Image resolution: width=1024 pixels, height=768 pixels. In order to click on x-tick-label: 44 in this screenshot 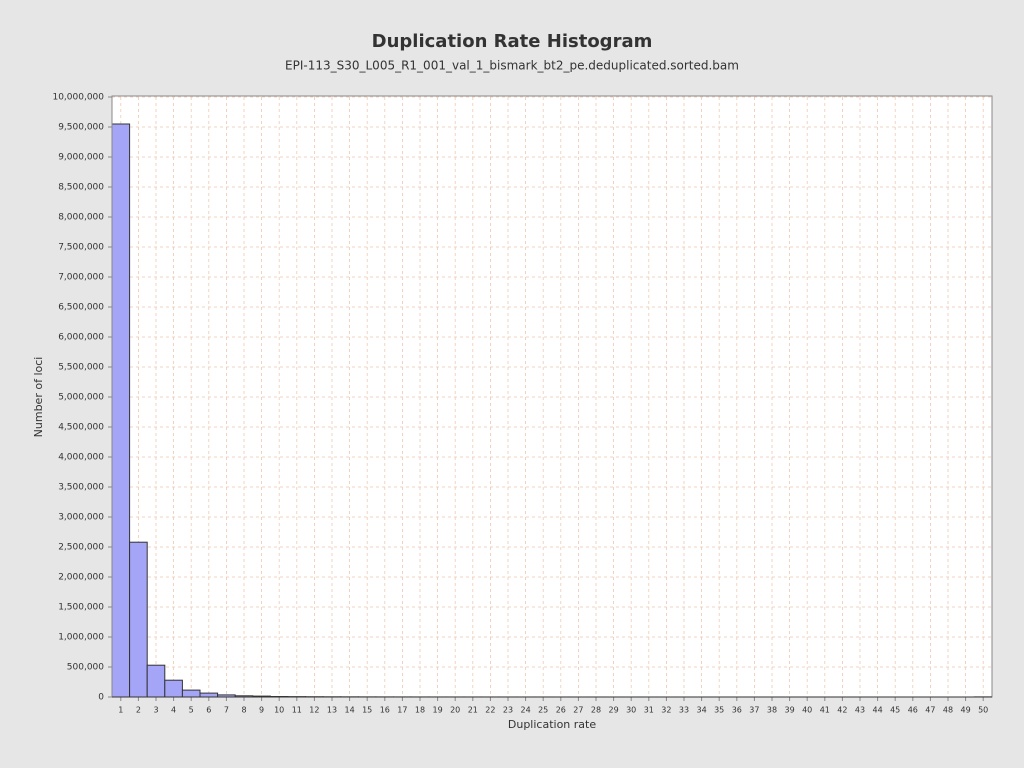, I will do `click(878, 710)`.